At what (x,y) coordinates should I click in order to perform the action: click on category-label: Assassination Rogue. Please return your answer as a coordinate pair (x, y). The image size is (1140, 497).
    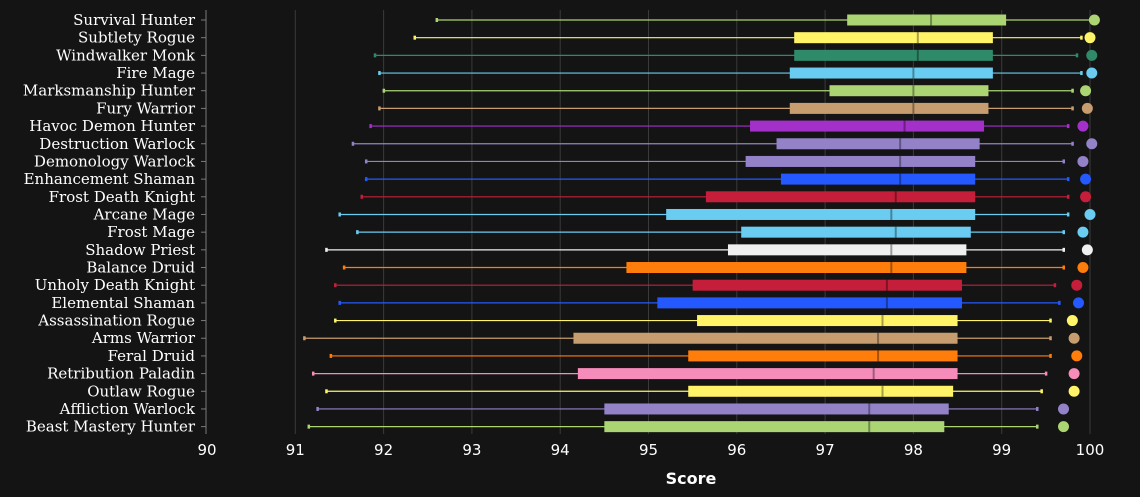
    Looking at the image, I should click on (116, 321).